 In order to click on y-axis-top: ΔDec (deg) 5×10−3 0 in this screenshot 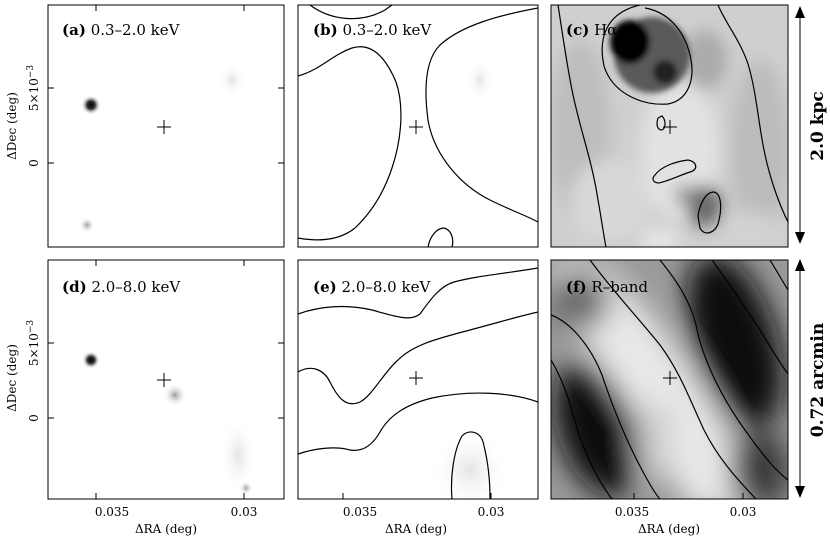, I will do `click(23, 116)`.